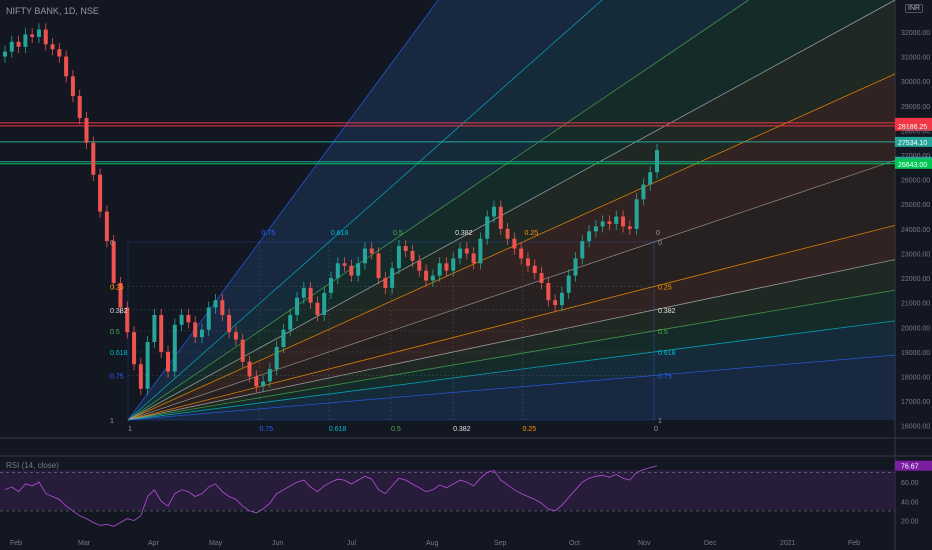 The height and width of the screenshot is (550, 932). I want to click on y-tick-label: 22000.00, so click(915, 279).